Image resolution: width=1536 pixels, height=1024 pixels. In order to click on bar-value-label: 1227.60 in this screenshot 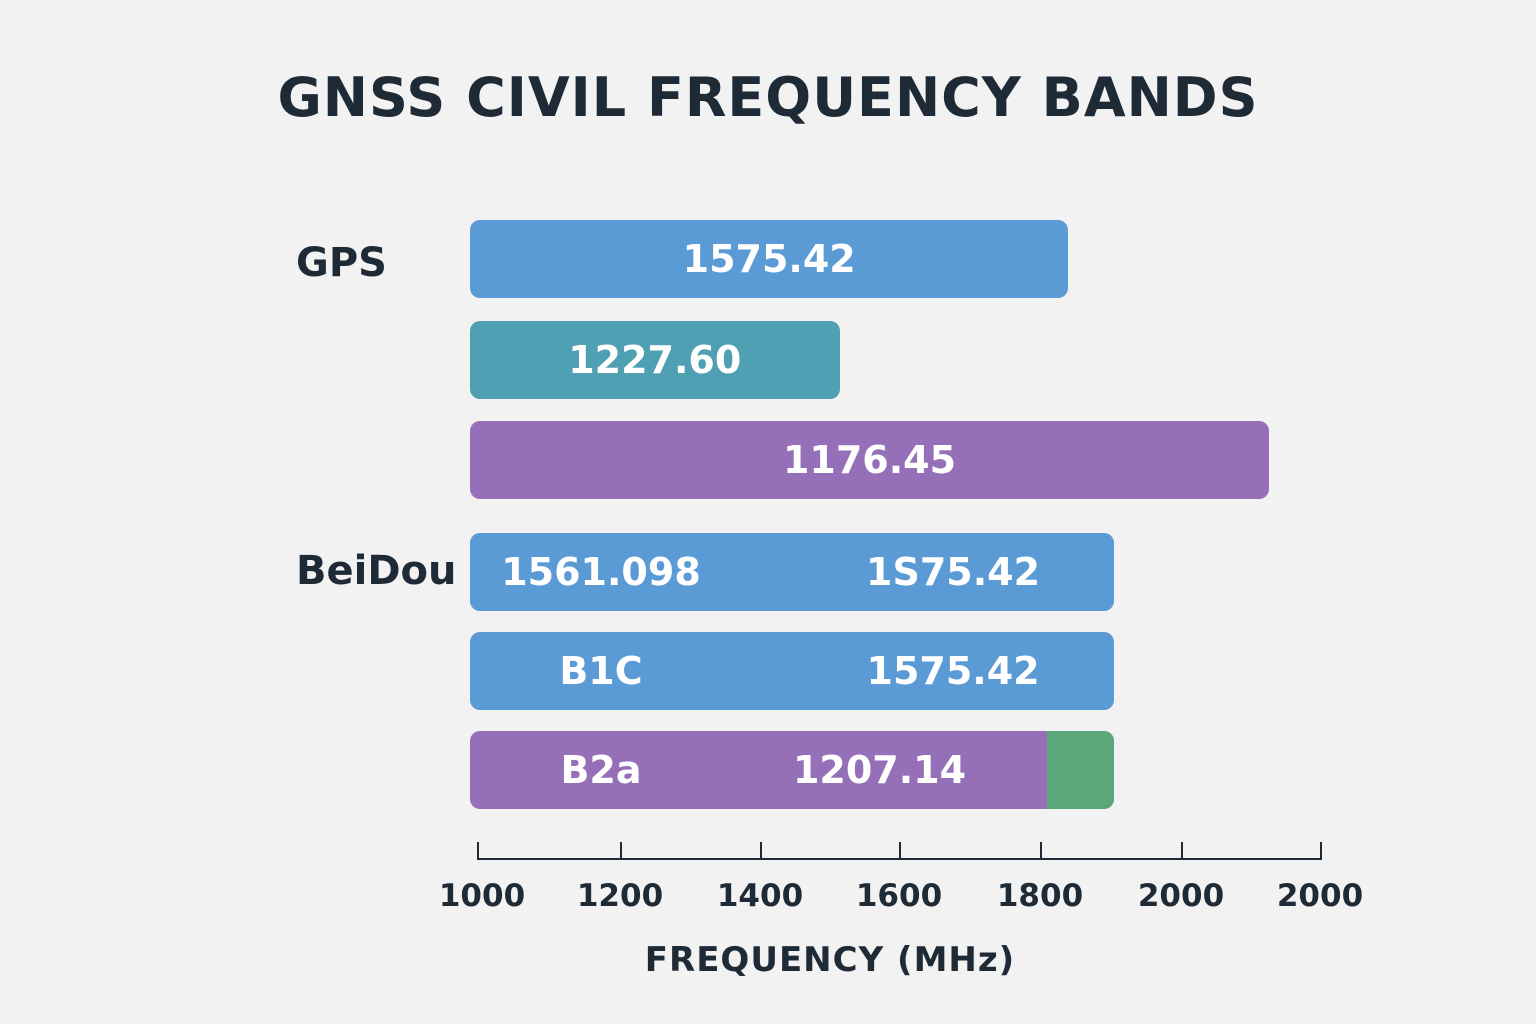, I will do `click(655, 360)`.